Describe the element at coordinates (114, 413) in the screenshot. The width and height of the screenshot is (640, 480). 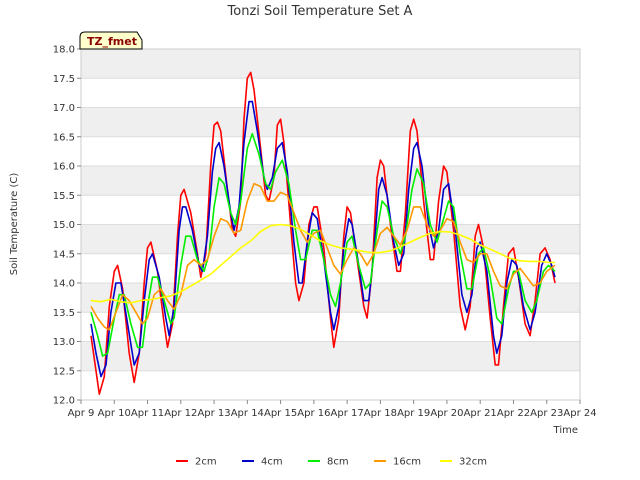
I see `x-tick-label: Apr 10` at that location.